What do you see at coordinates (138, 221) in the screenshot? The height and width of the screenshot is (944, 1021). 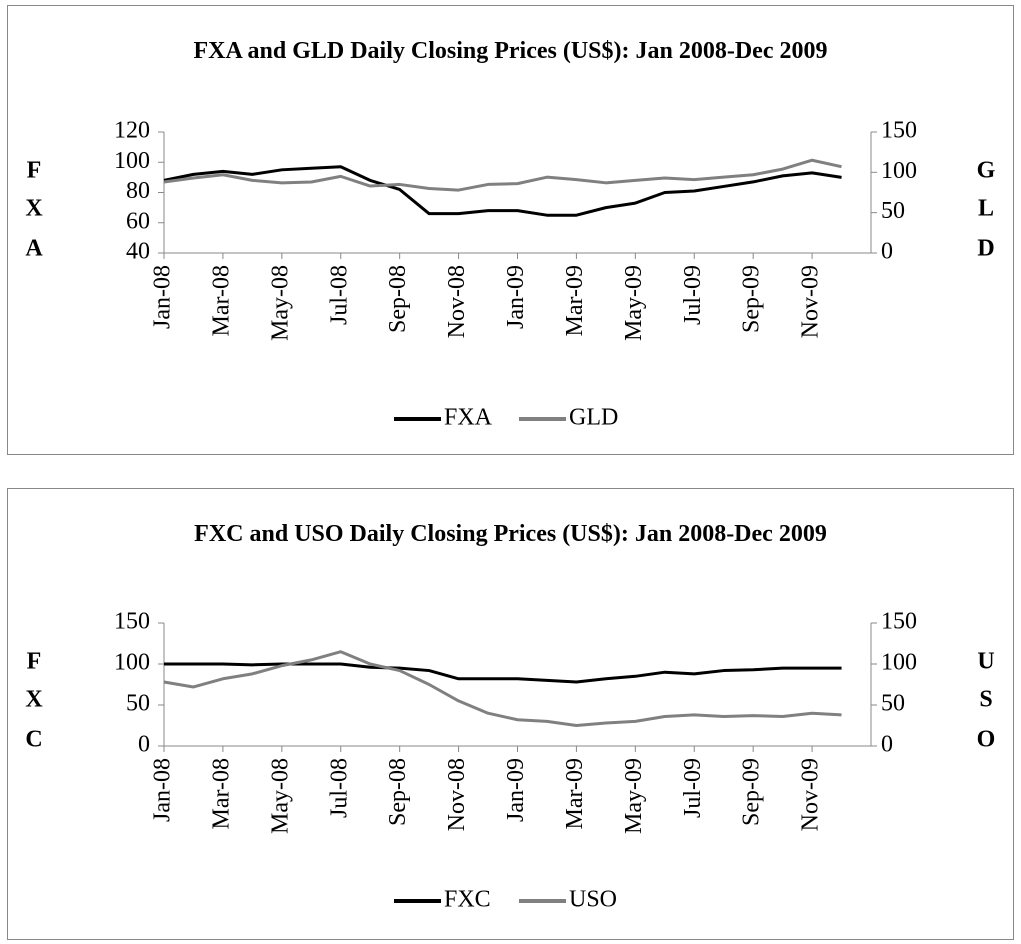 I see `y-tick-label: 60` at bounding box center [138, 221].